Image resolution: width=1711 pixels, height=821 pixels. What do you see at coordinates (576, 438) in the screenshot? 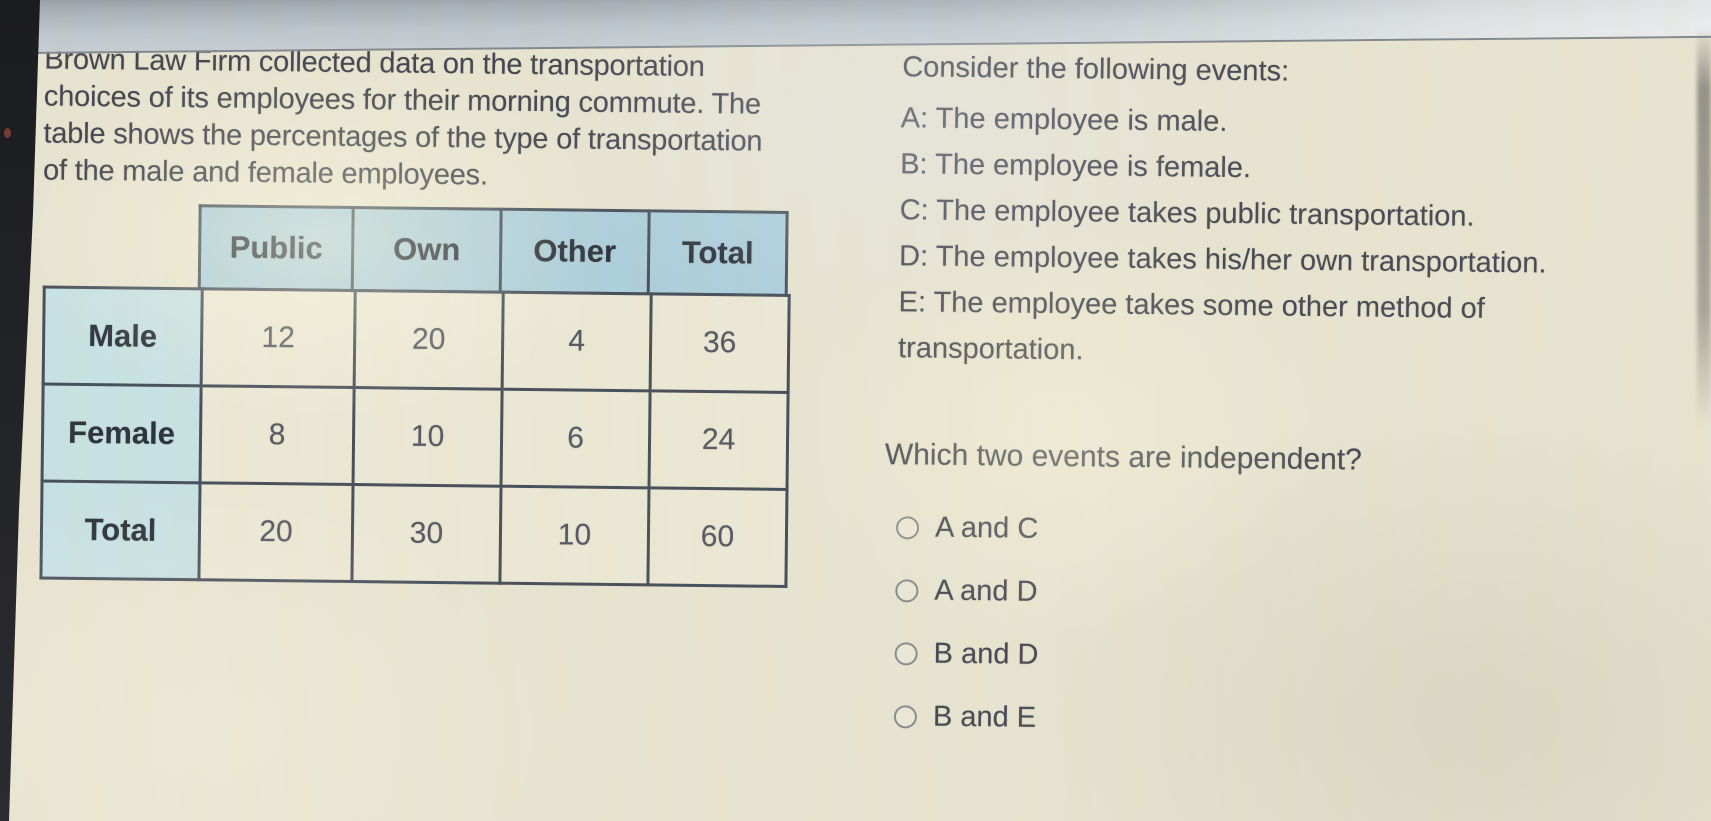
I see `cell-female-other: 6` at bounding box center [576, 438].